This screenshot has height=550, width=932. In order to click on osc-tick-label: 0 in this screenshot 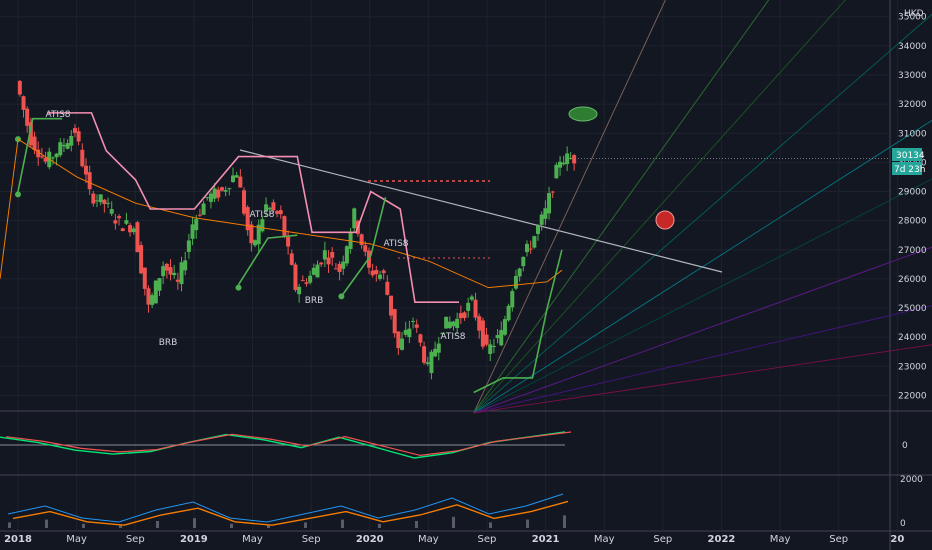, I will do `click(905, 446)`.